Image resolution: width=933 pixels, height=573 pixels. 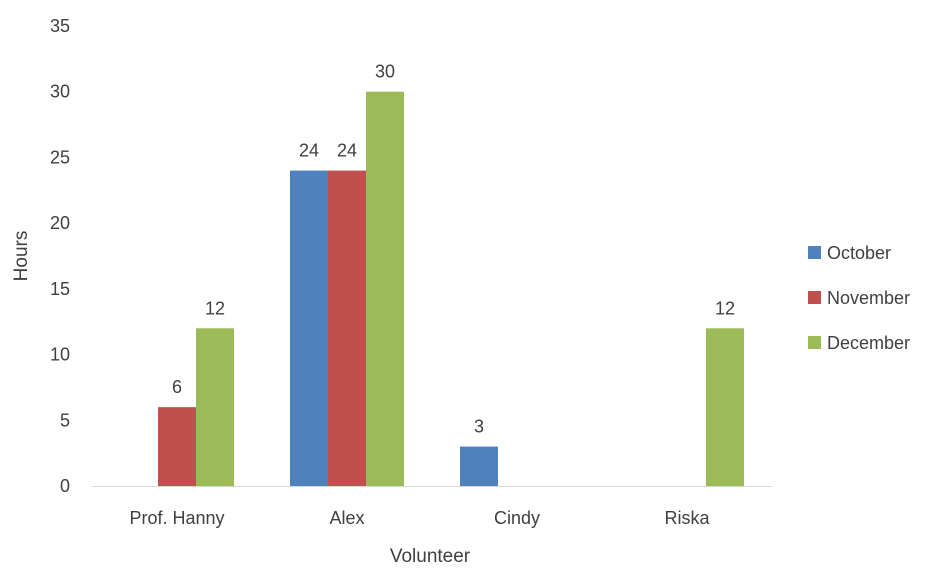 I want to click on legend-label: December, so click(x=868, y=343).